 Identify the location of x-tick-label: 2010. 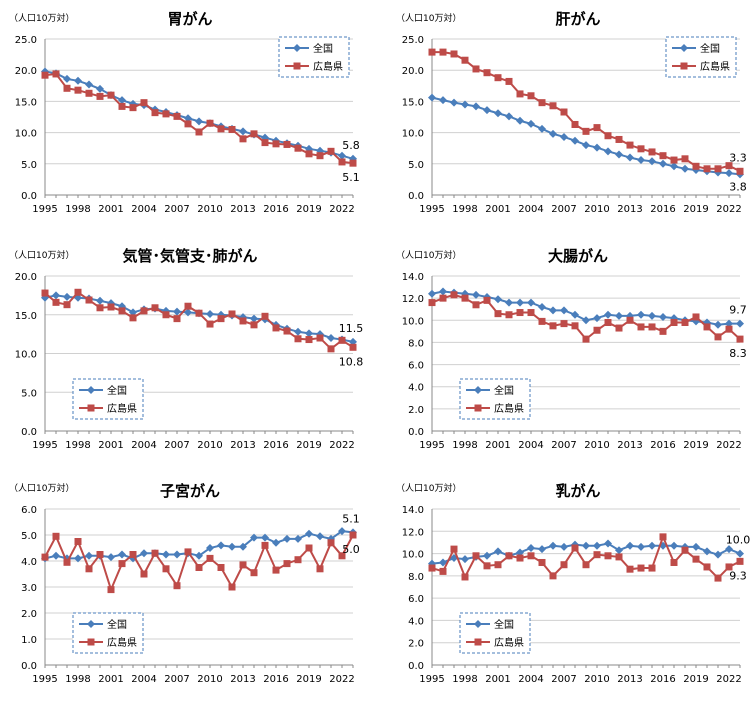
(209, 209).